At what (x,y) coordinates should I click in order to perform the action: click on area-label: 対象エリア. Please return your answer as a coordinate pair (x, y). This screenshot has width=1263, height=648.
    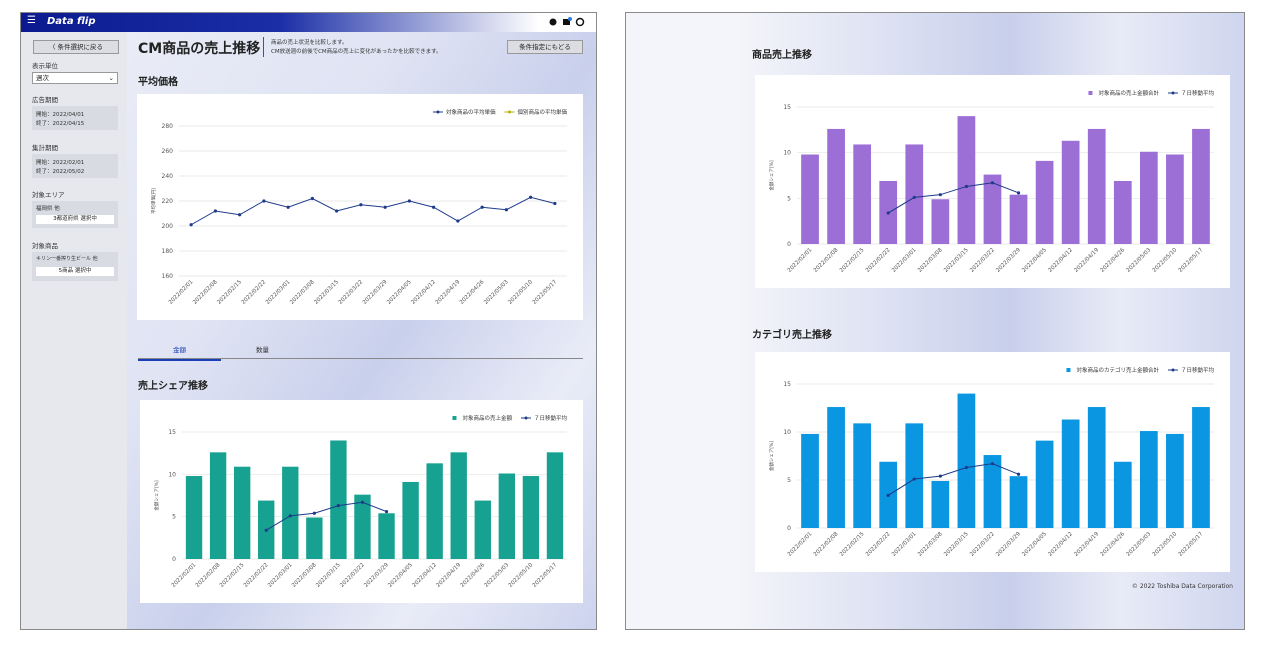
    Looking at the image, I should click on (48, 195).